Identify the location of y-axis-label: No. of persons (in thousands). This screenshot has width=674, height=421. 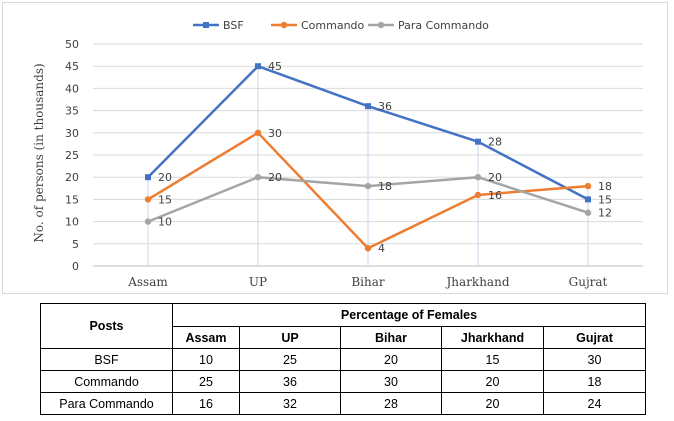
(39, 152).